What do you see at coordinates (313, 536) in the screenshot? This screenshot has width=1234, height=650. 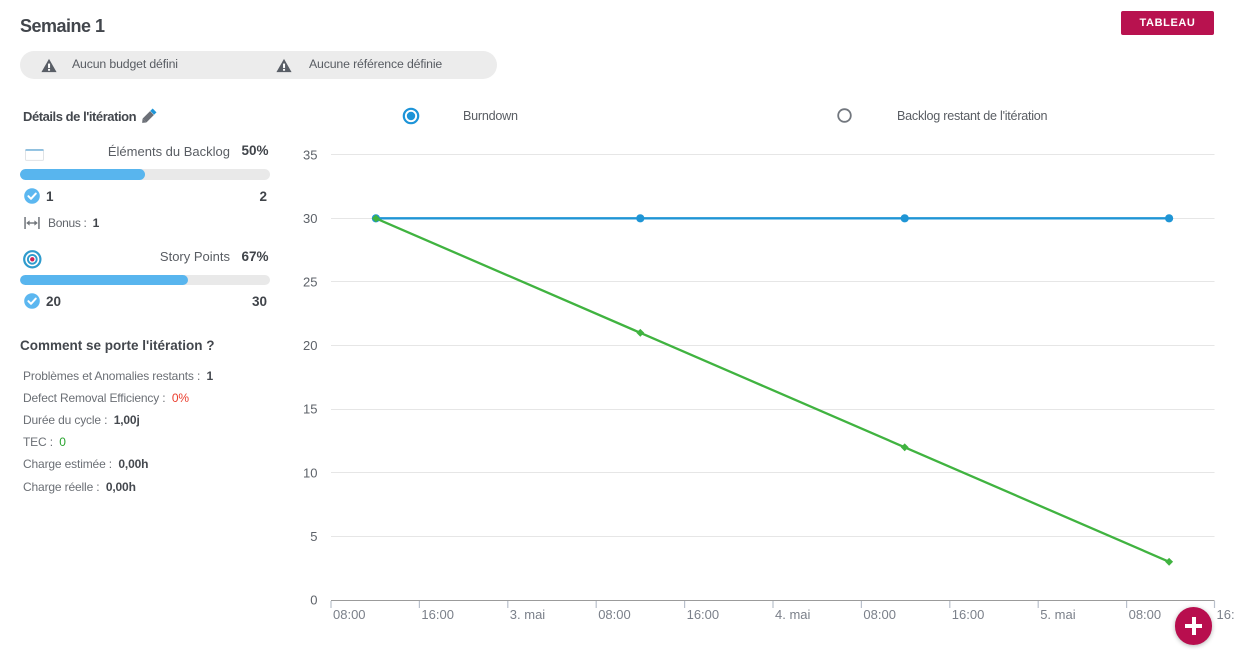 I see `svg-text: 5` at bounding box center [313, 536].